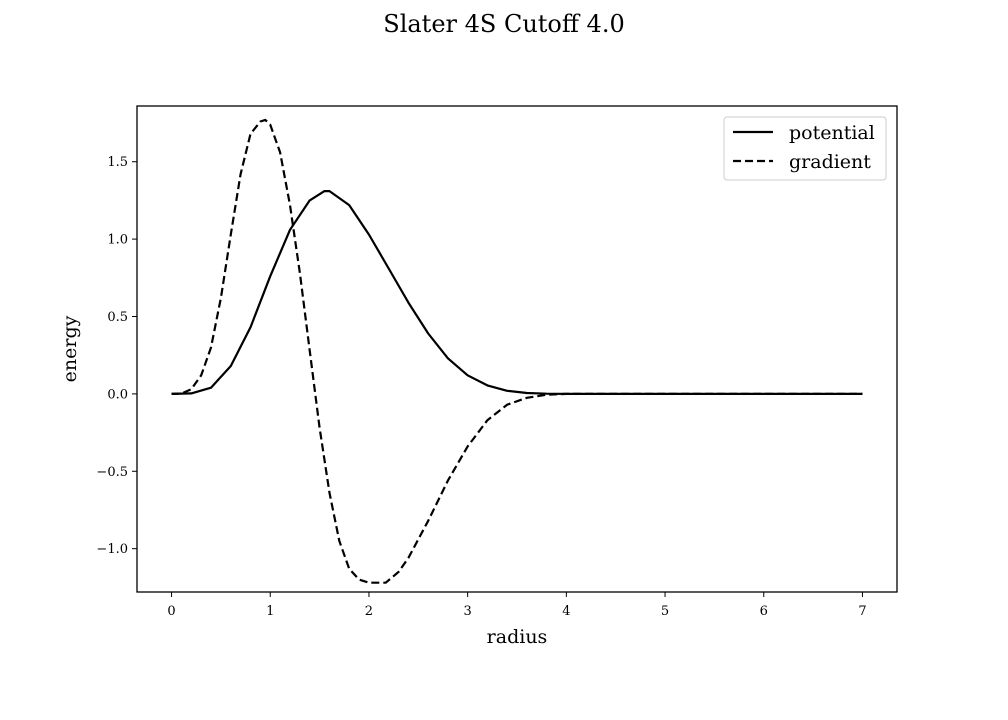  What do you see at coordinates (566, 611) in the screenshot?
I see `x-tick-label: 4` at bounding box center [566, 611].